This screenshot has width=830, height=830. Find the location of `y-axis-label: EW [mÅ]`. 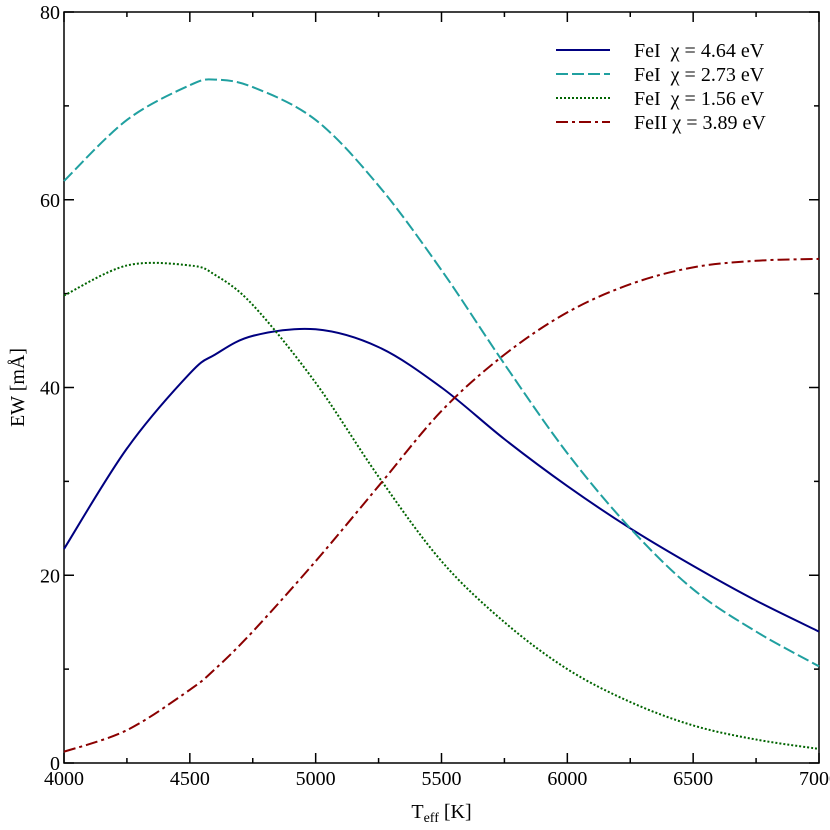

y-axis-label: EW [mÅ] is located at coordinates (18, 387).